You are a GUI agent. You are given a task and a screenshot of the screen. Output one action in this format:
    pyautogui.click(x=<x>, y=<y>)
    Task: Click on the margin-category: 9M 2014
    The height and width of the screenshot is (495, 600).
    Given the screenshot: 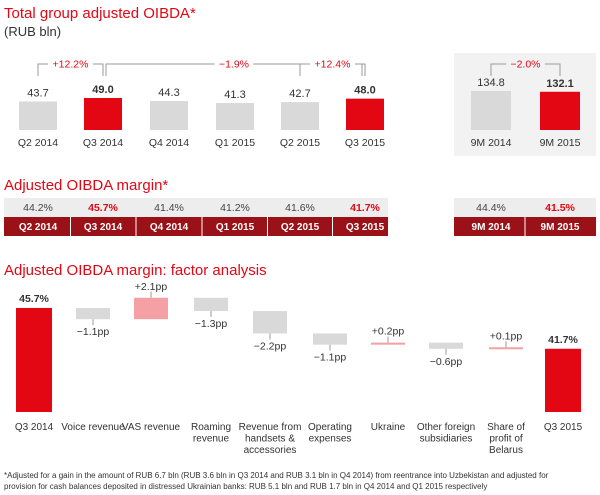 What is the action you would take?
    pyautogui.click(x=491, y=227)
    